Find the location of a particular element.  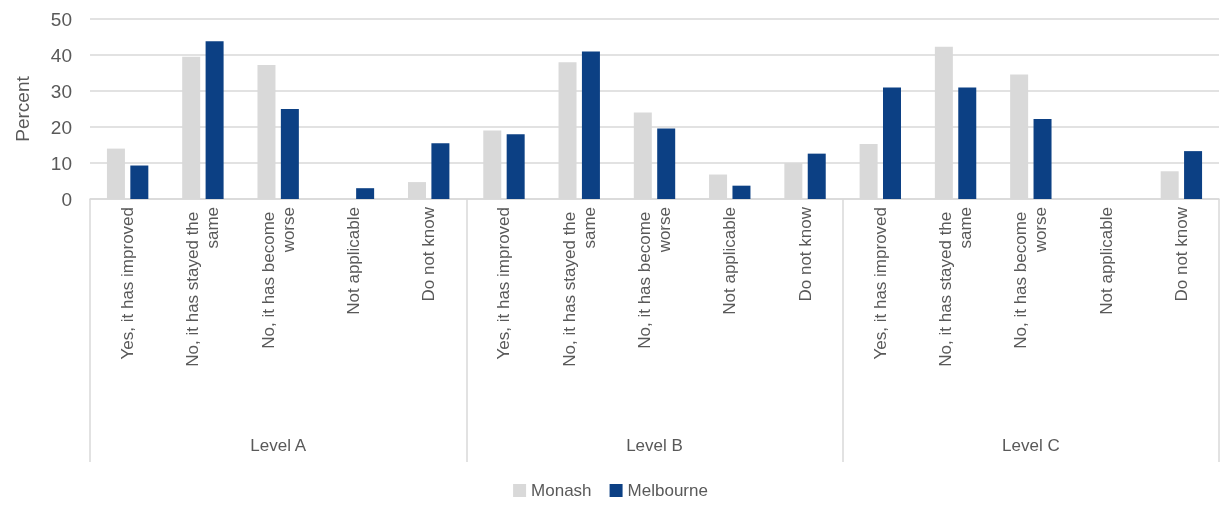

y-tick-label: 20 is located at coordinates (61, 127).